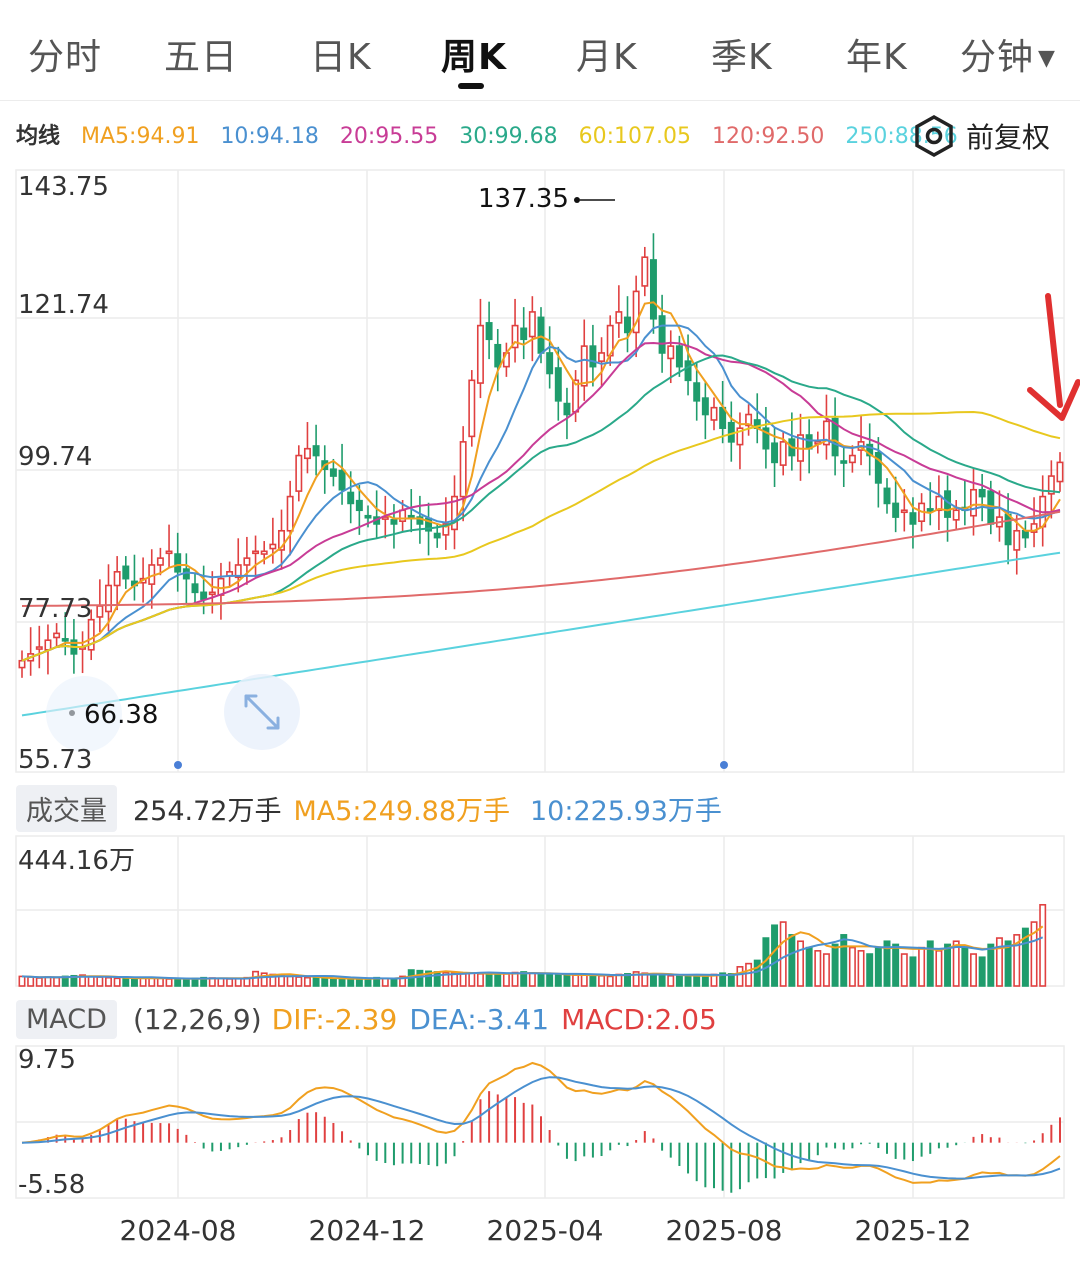 This screenshot has width=1080, height=1266. I want to click on price-axis-label: 143.75, so click(63, 187).